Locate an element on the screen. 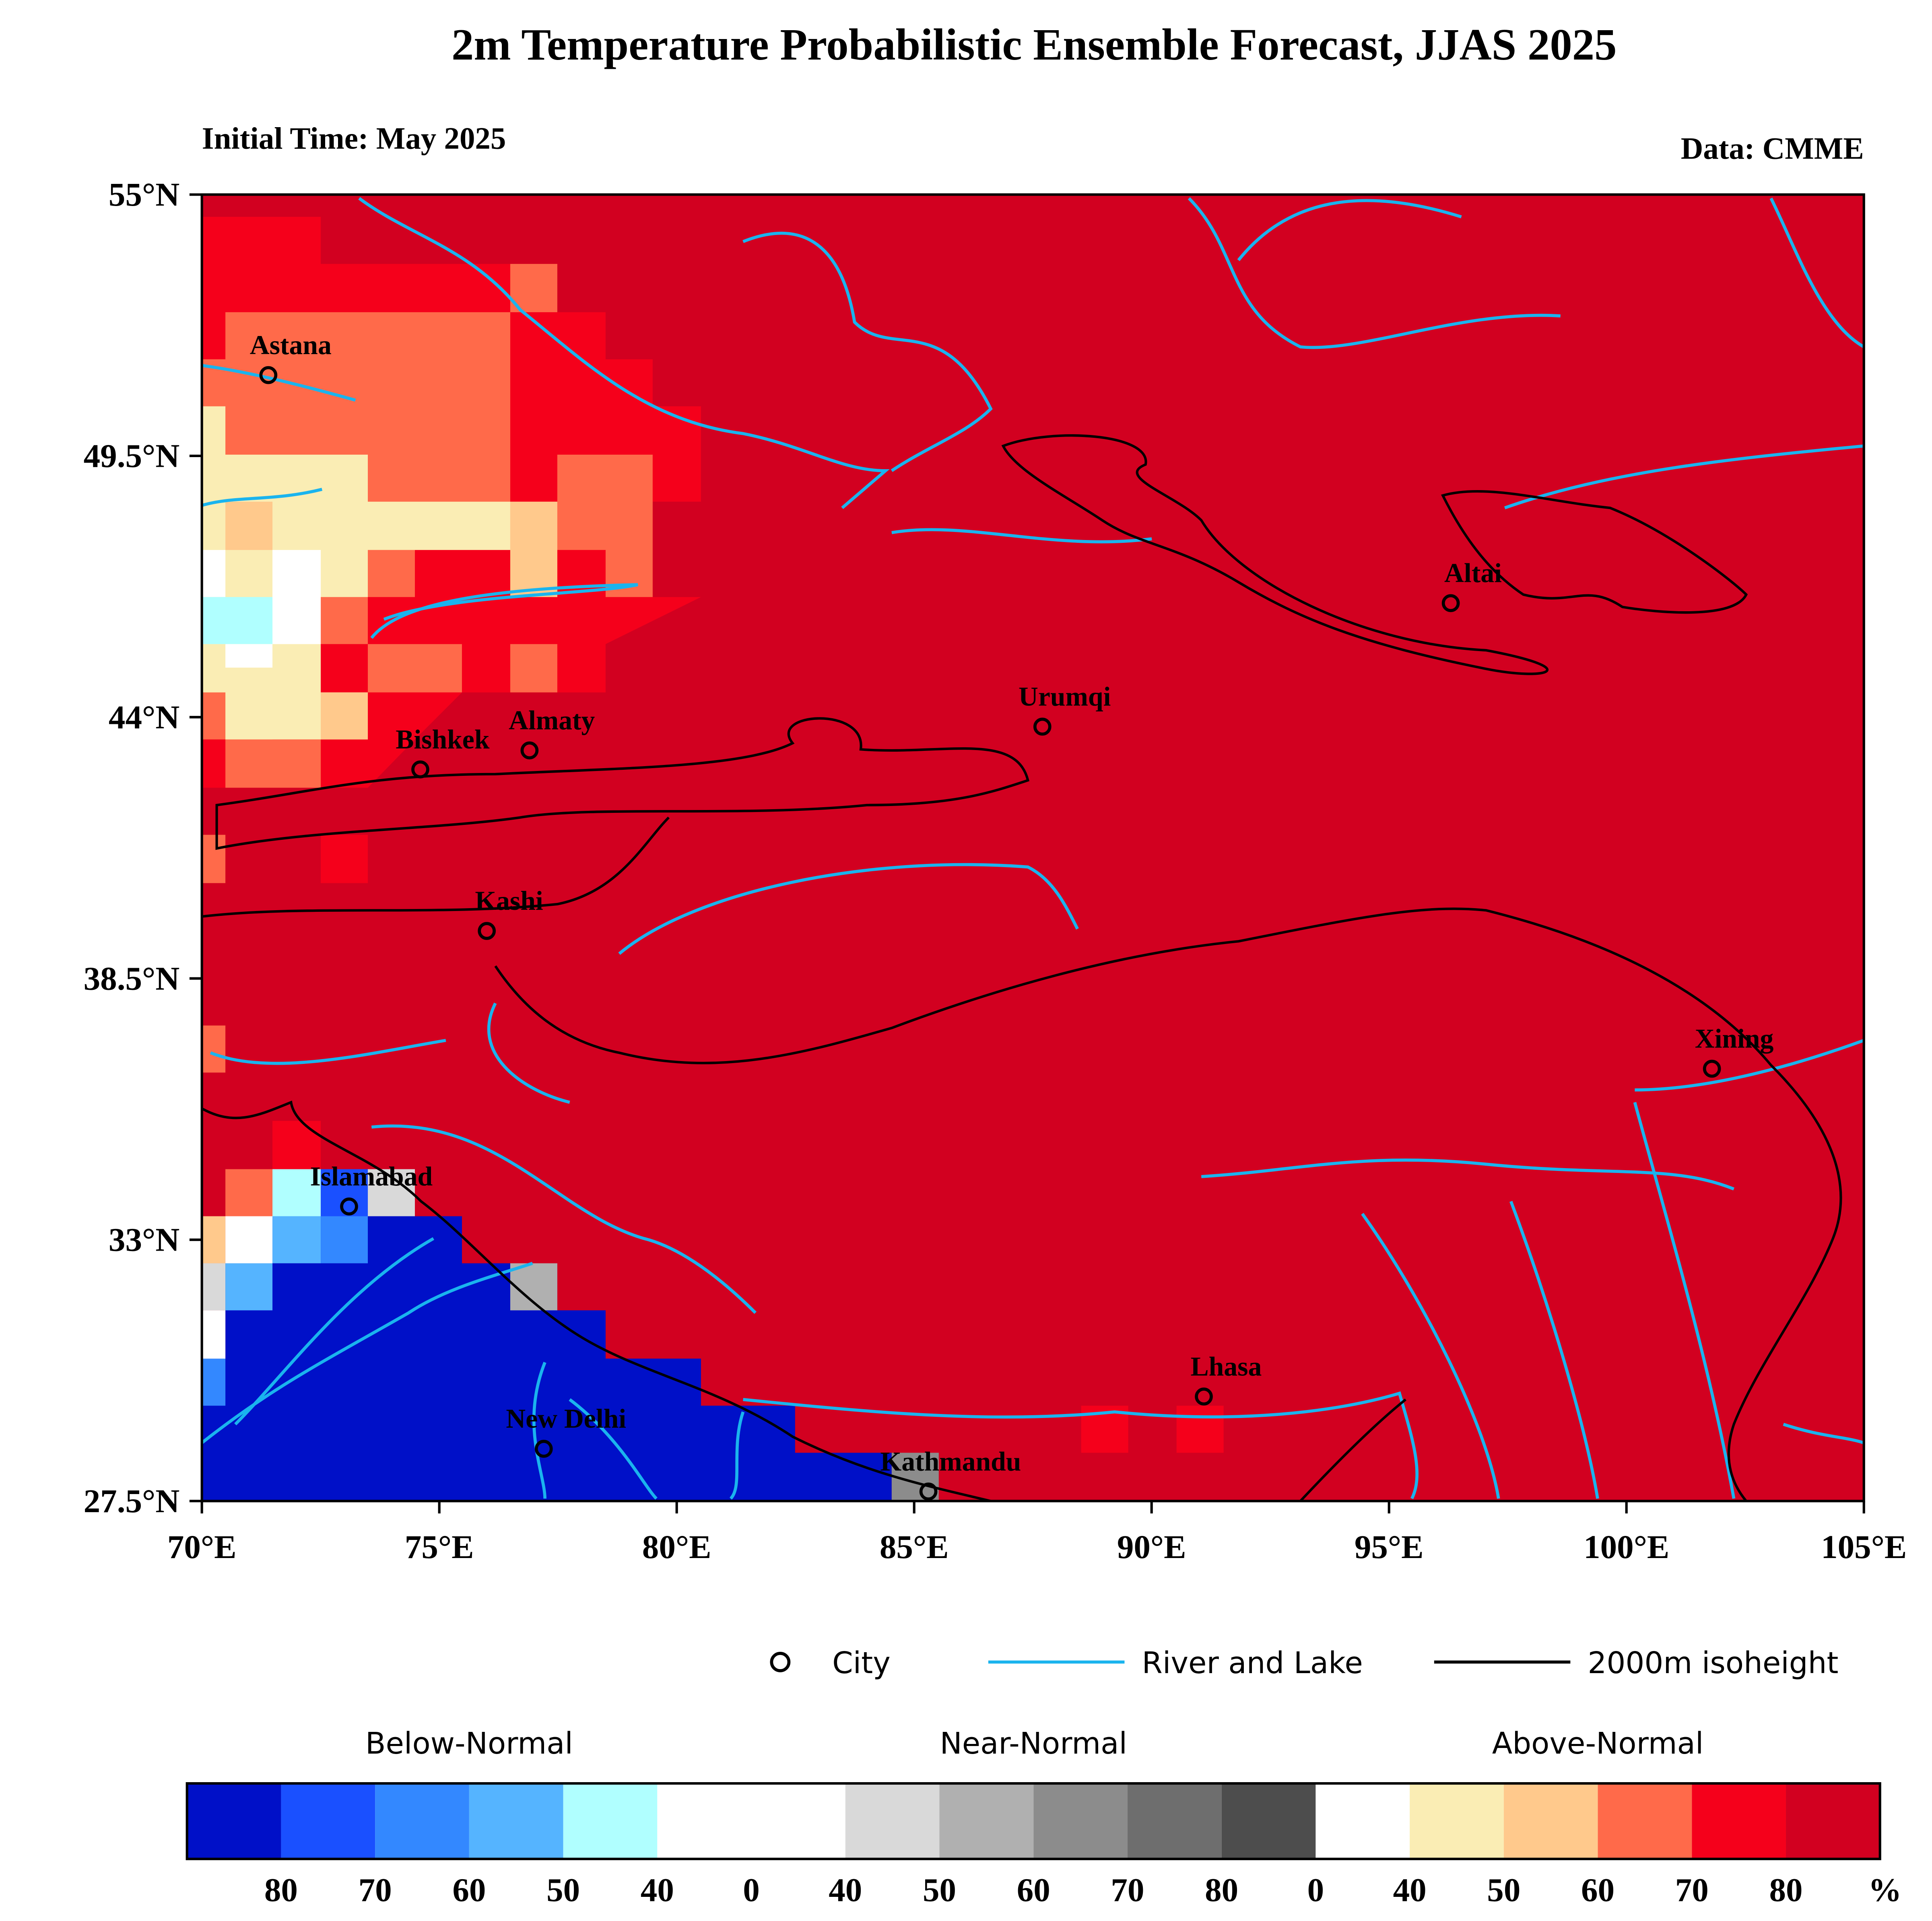  cells is located at coordinates (356, 573).